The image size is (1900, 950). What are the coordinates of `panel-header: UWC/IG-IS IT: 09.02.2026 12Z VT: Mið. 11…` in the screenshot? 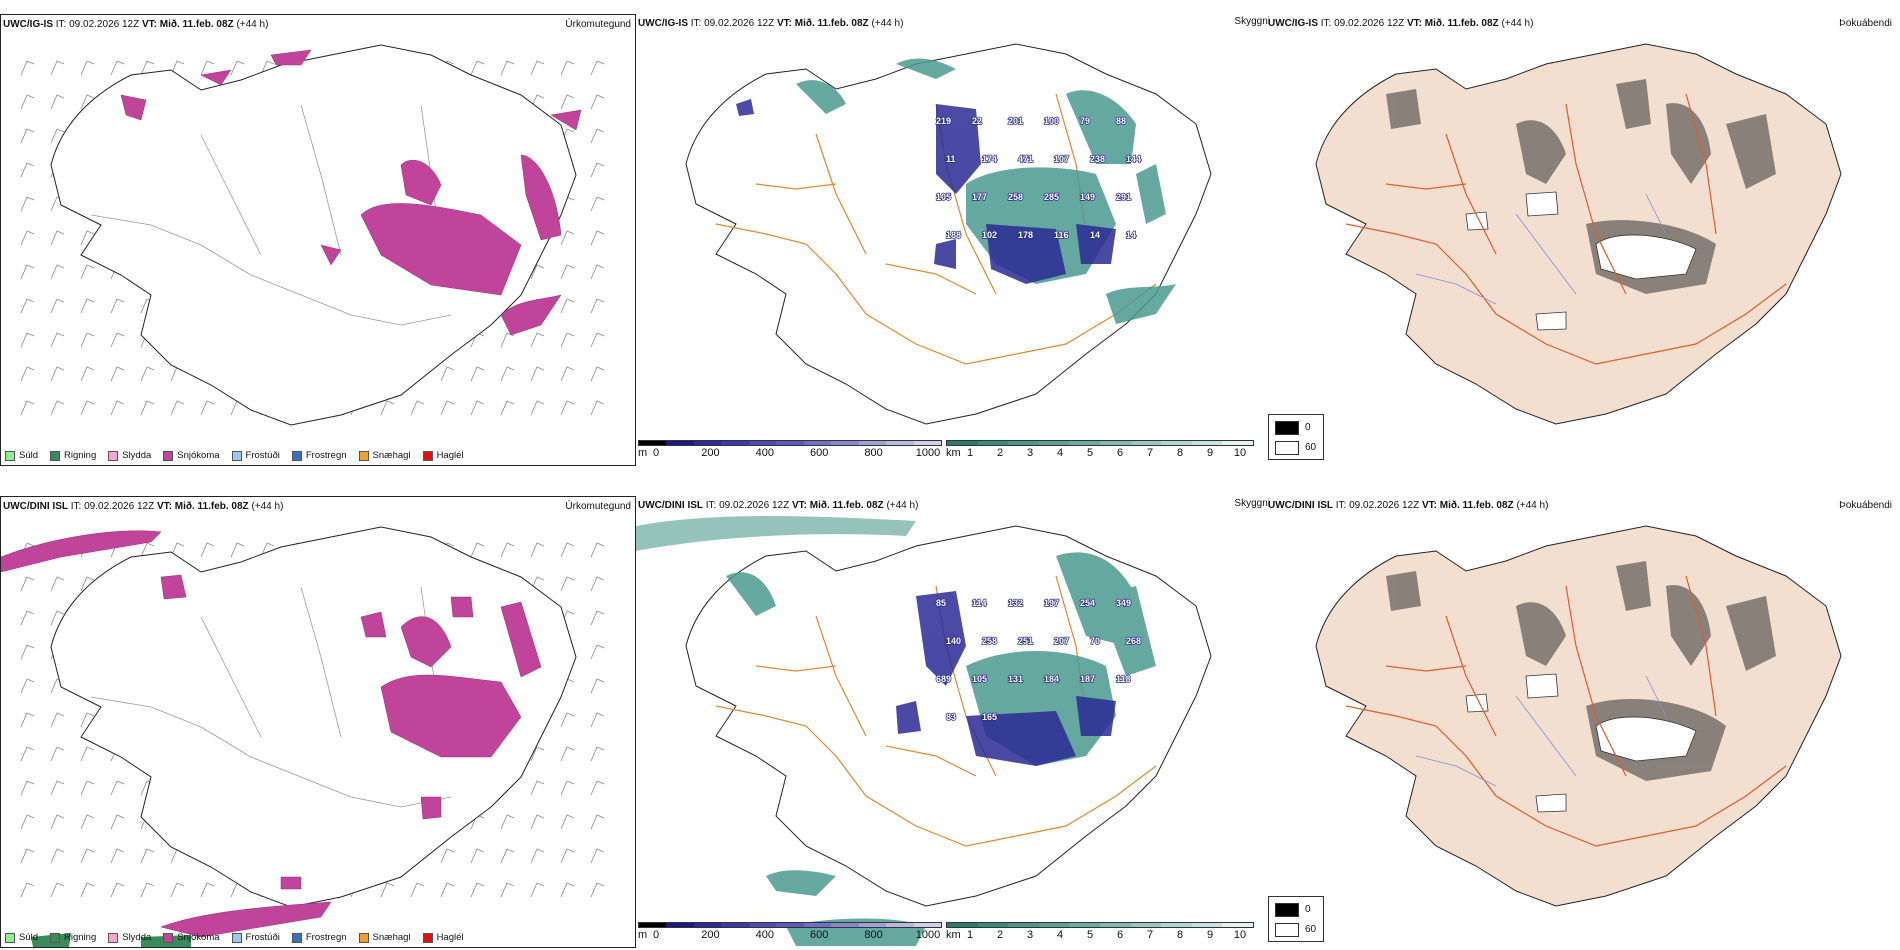 It's located at (136, 24).